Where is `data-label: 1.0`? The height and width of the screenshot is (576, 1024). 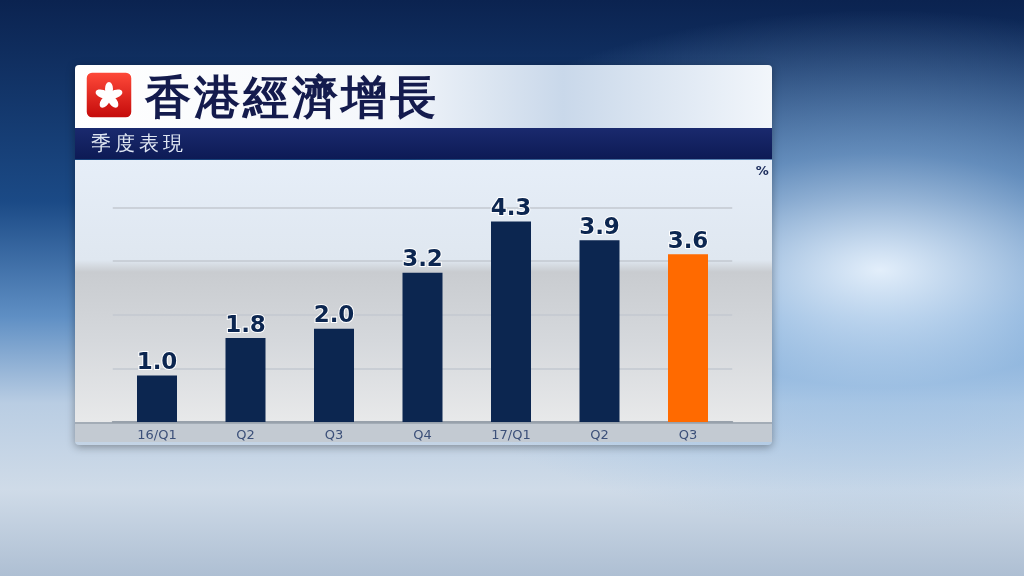
data-label: 1.0 is located at coordinates (157, 360).